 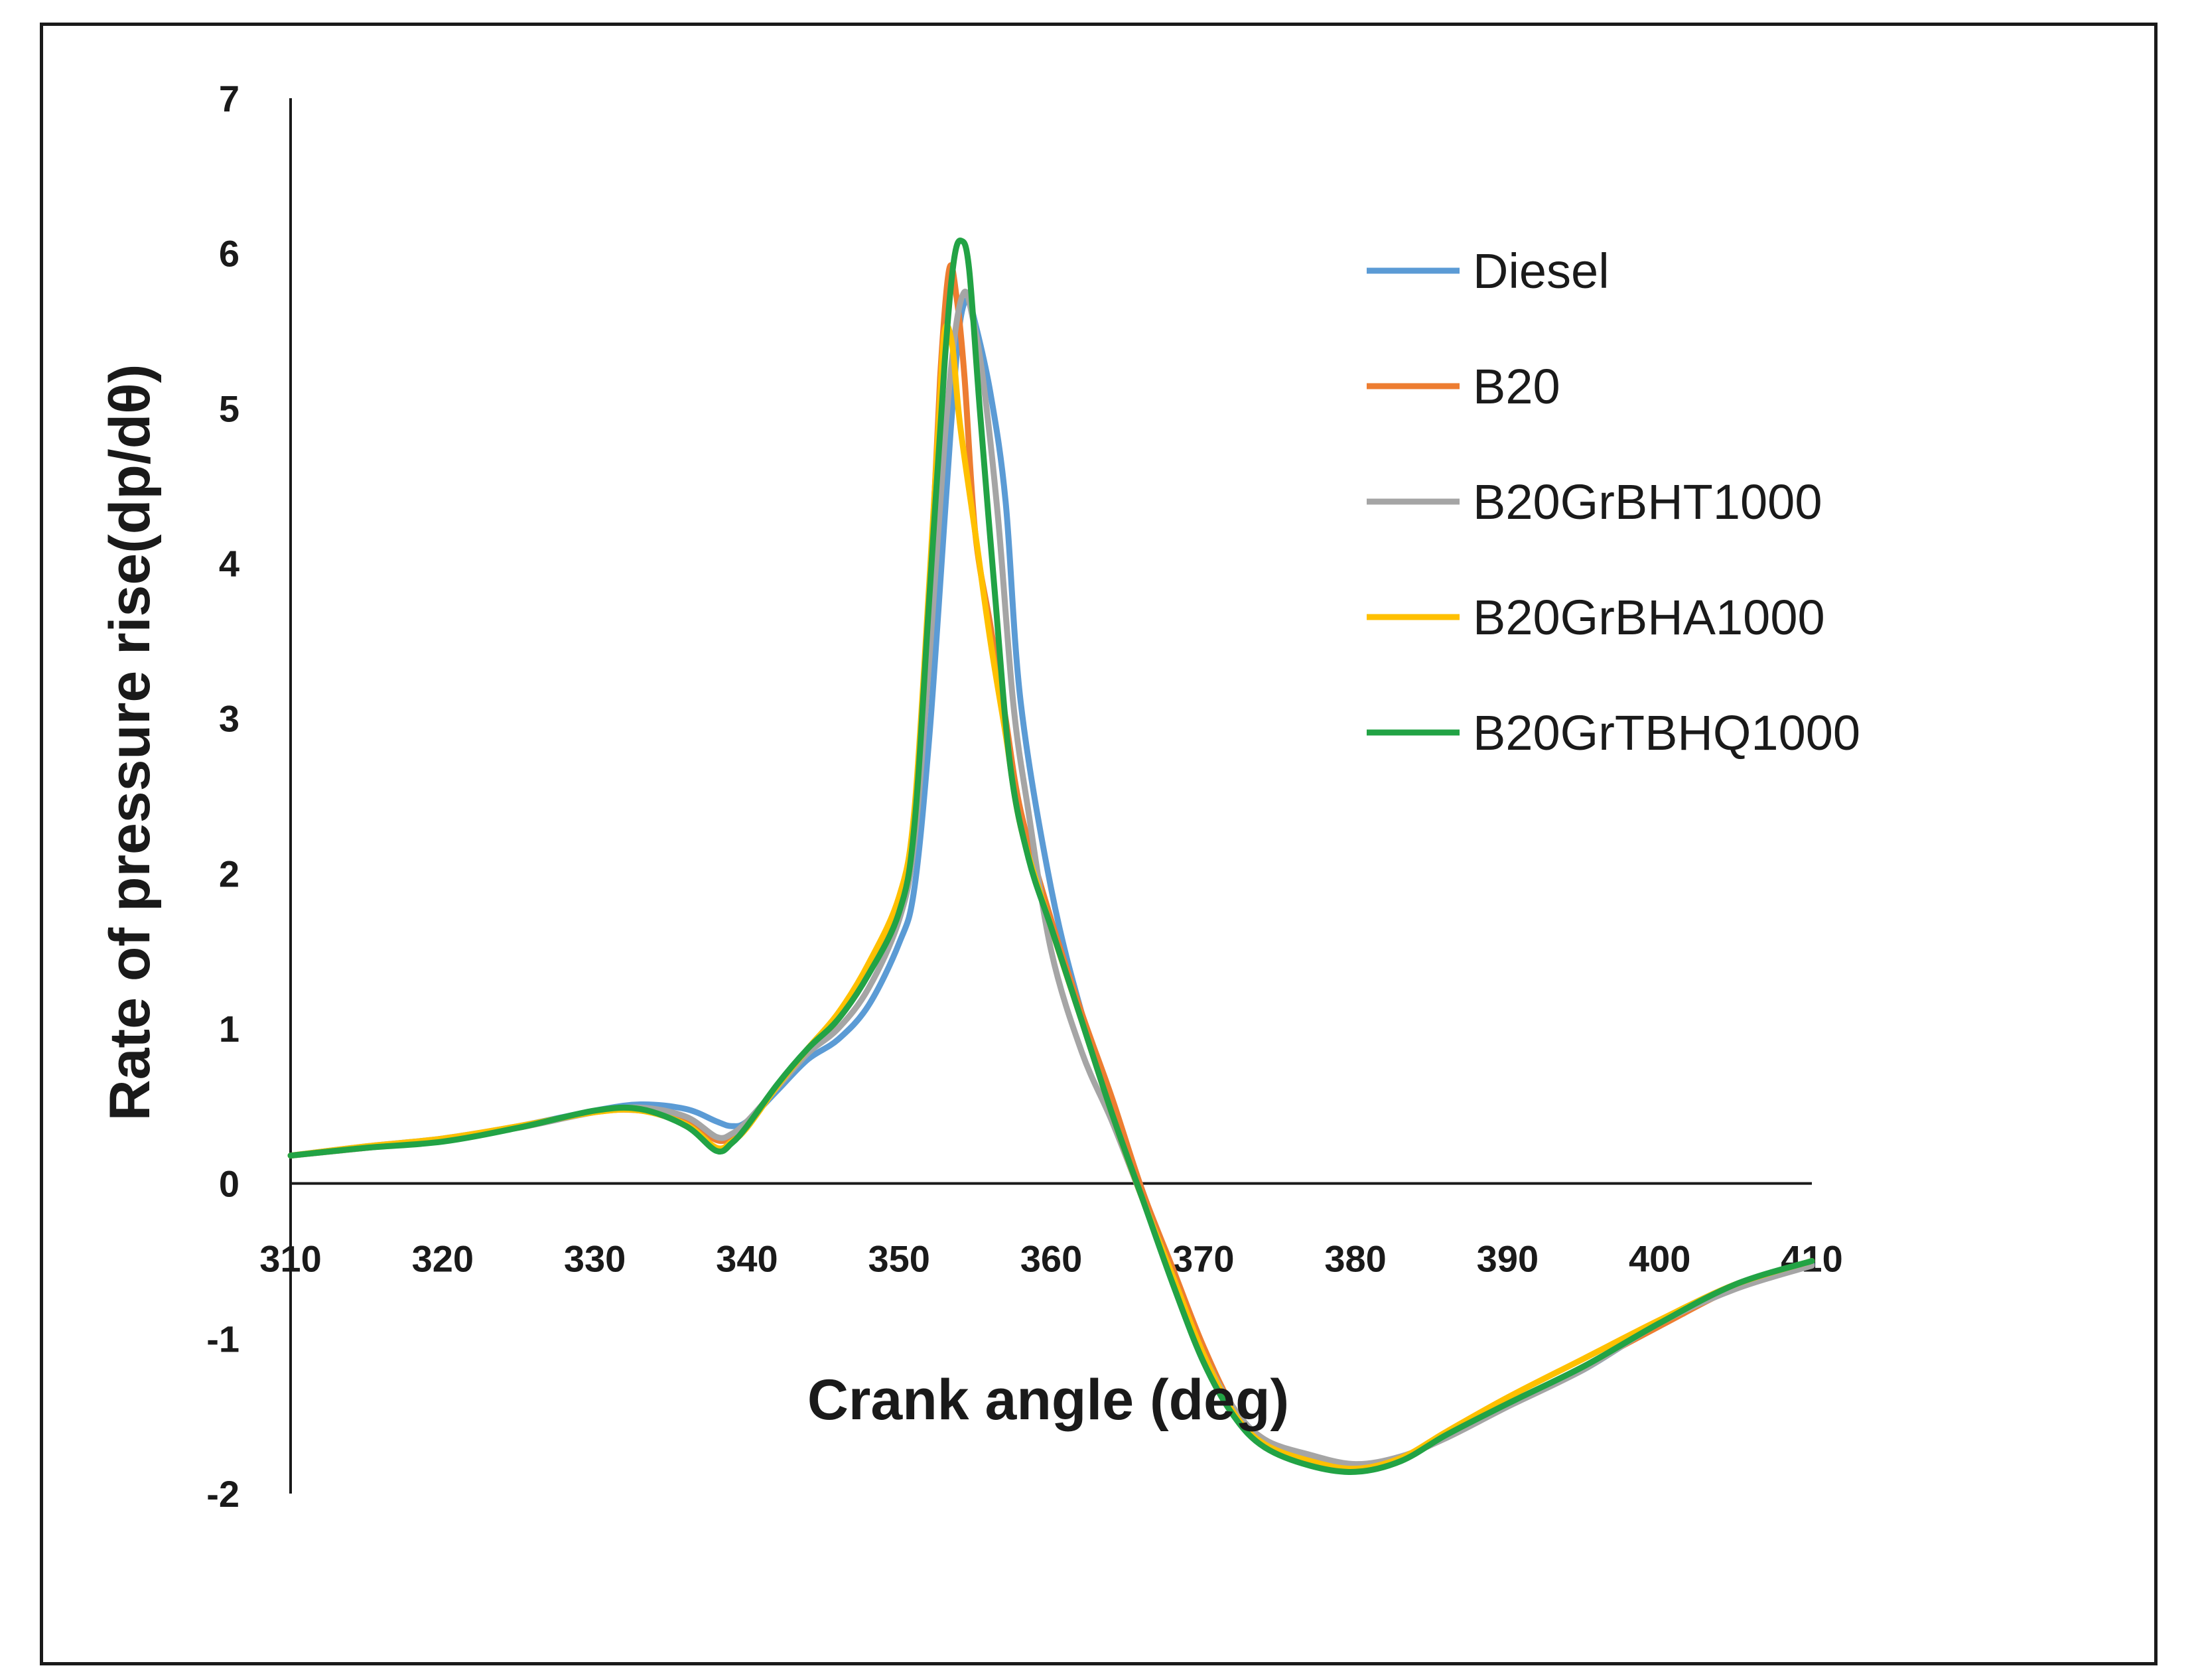 I want to click on y-tick-label: 2, so click(x=229, y=873).